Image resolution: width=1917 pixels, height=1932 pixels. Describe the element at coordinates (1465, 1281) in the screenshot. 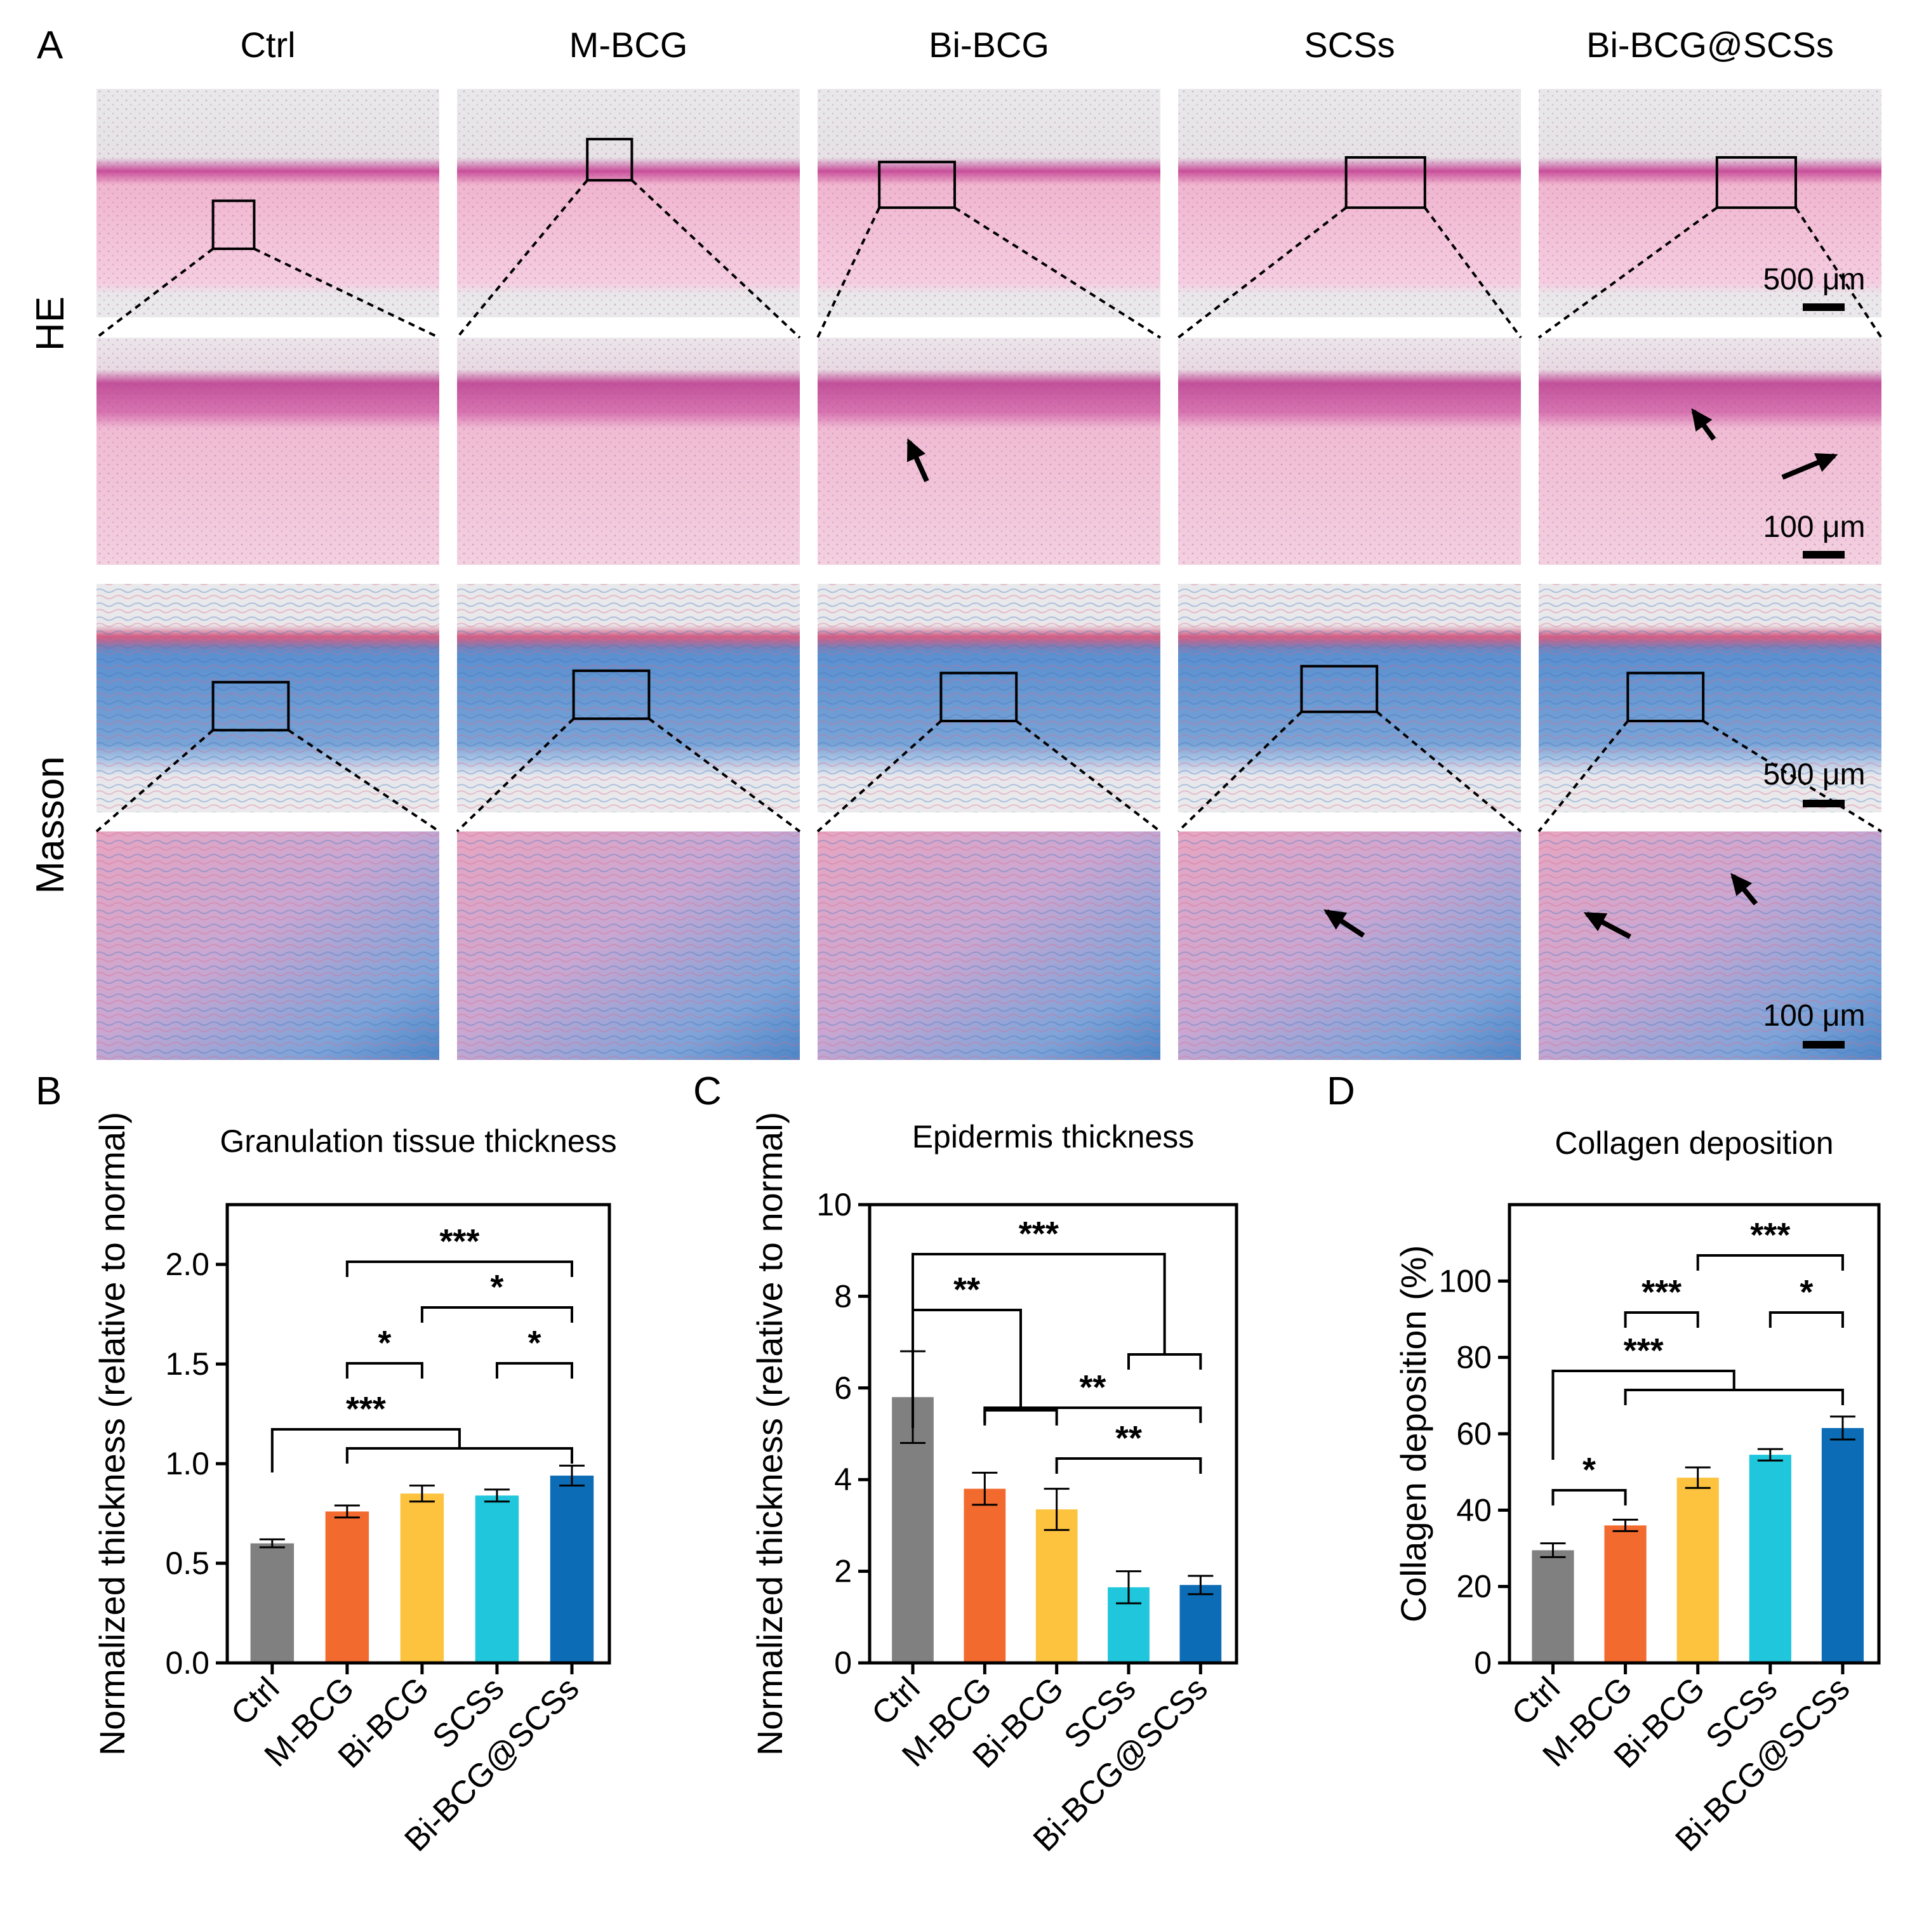

I see `y-tick-label: 100` at that location.